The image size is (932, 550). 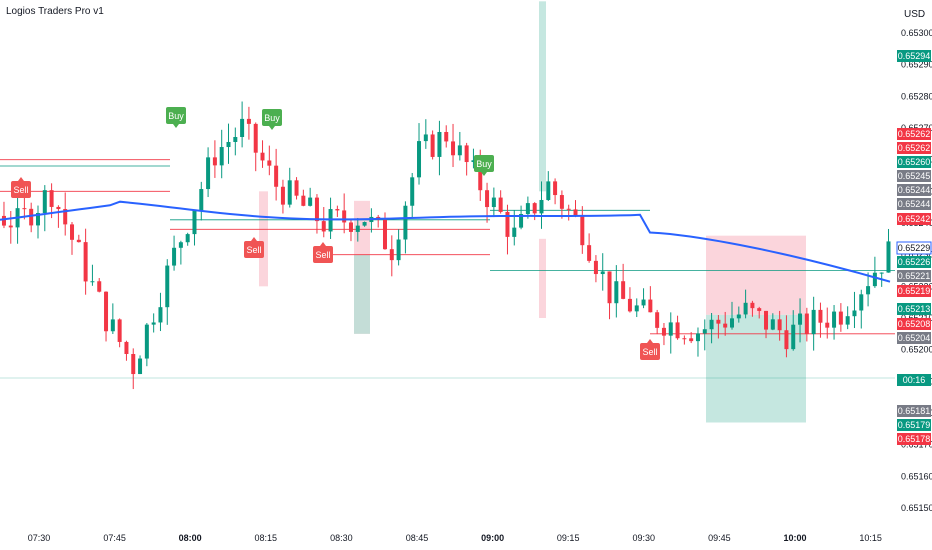 What do you see at coordinates (914, 309) in the screenshot?
I see `svg-text: 0.65213` at bounding box center [914, 309].